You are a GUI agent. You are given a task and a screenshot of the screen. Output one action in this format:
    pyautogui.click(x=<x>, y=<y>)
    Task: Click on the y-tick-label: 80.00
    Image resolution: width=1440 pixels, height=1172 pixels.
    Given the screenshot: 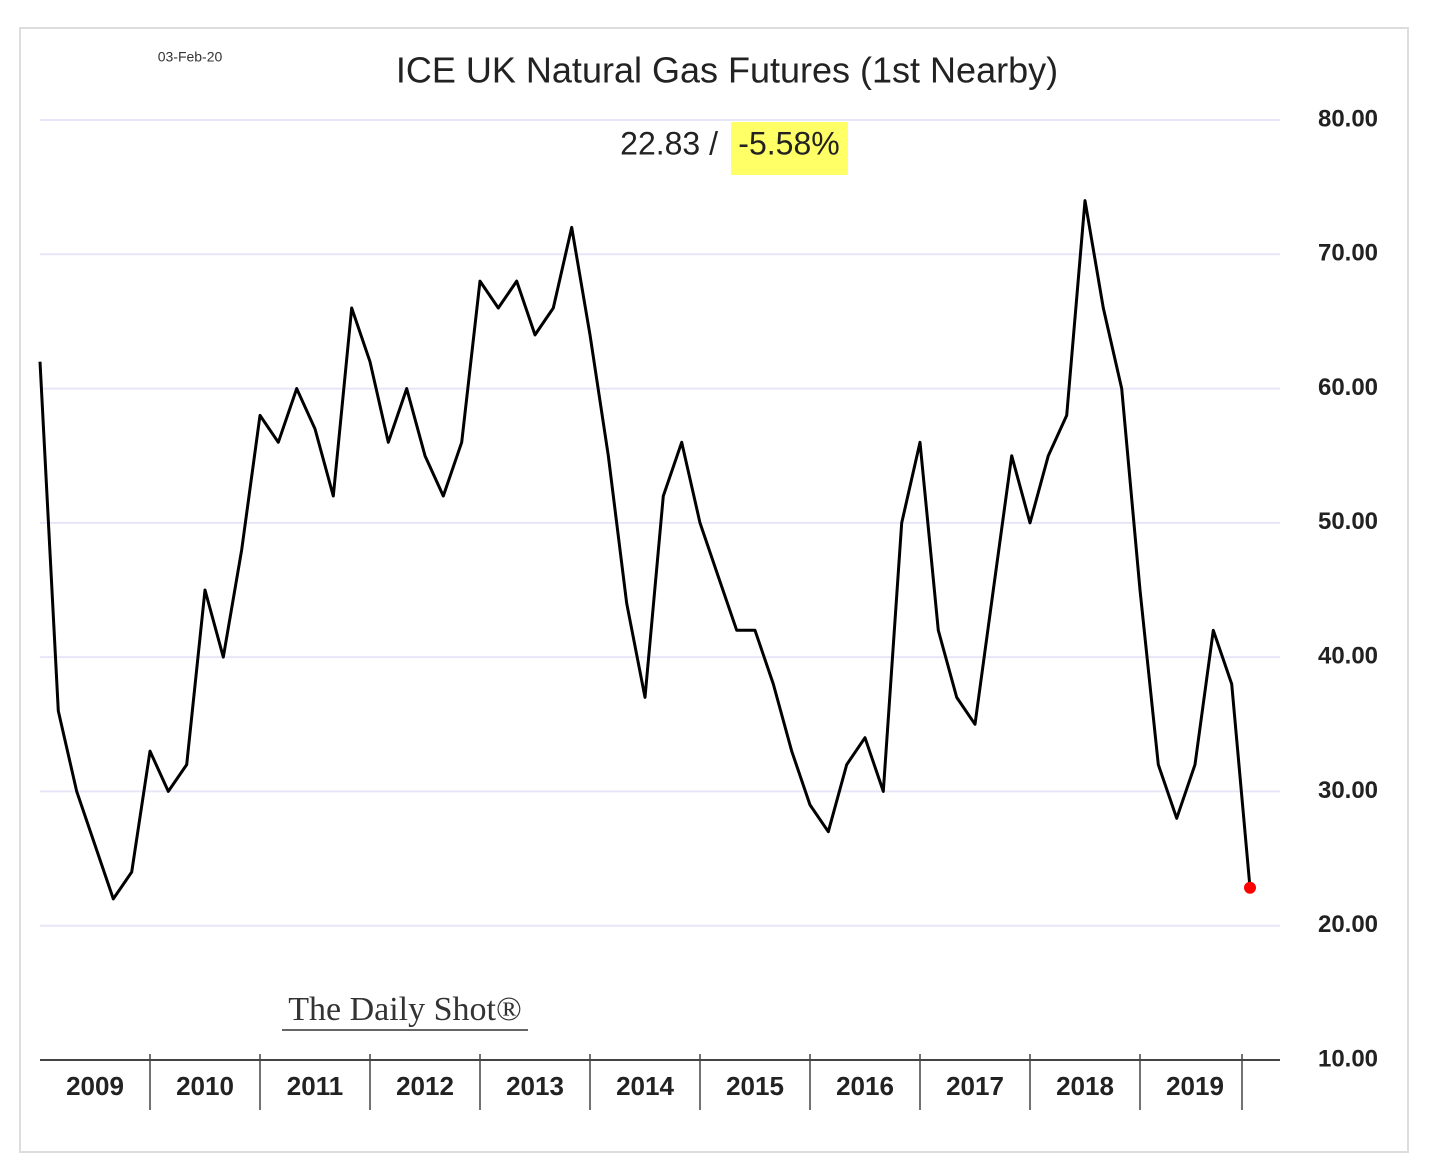 What is the action you would take?
    pyautogui.click(x=1348, y=118)
    